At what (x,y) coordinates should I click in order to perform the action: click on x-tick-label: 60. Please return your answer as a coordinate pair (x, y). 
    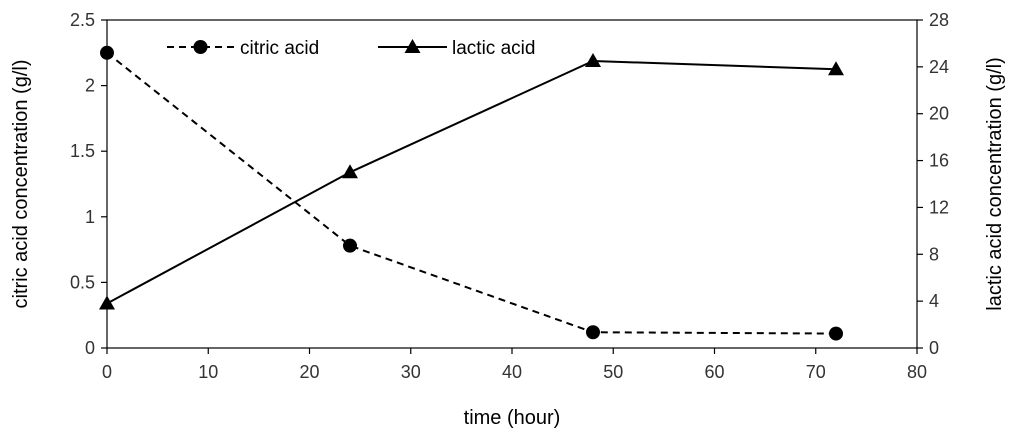
    Looking at the image, I should click on (714, 372).